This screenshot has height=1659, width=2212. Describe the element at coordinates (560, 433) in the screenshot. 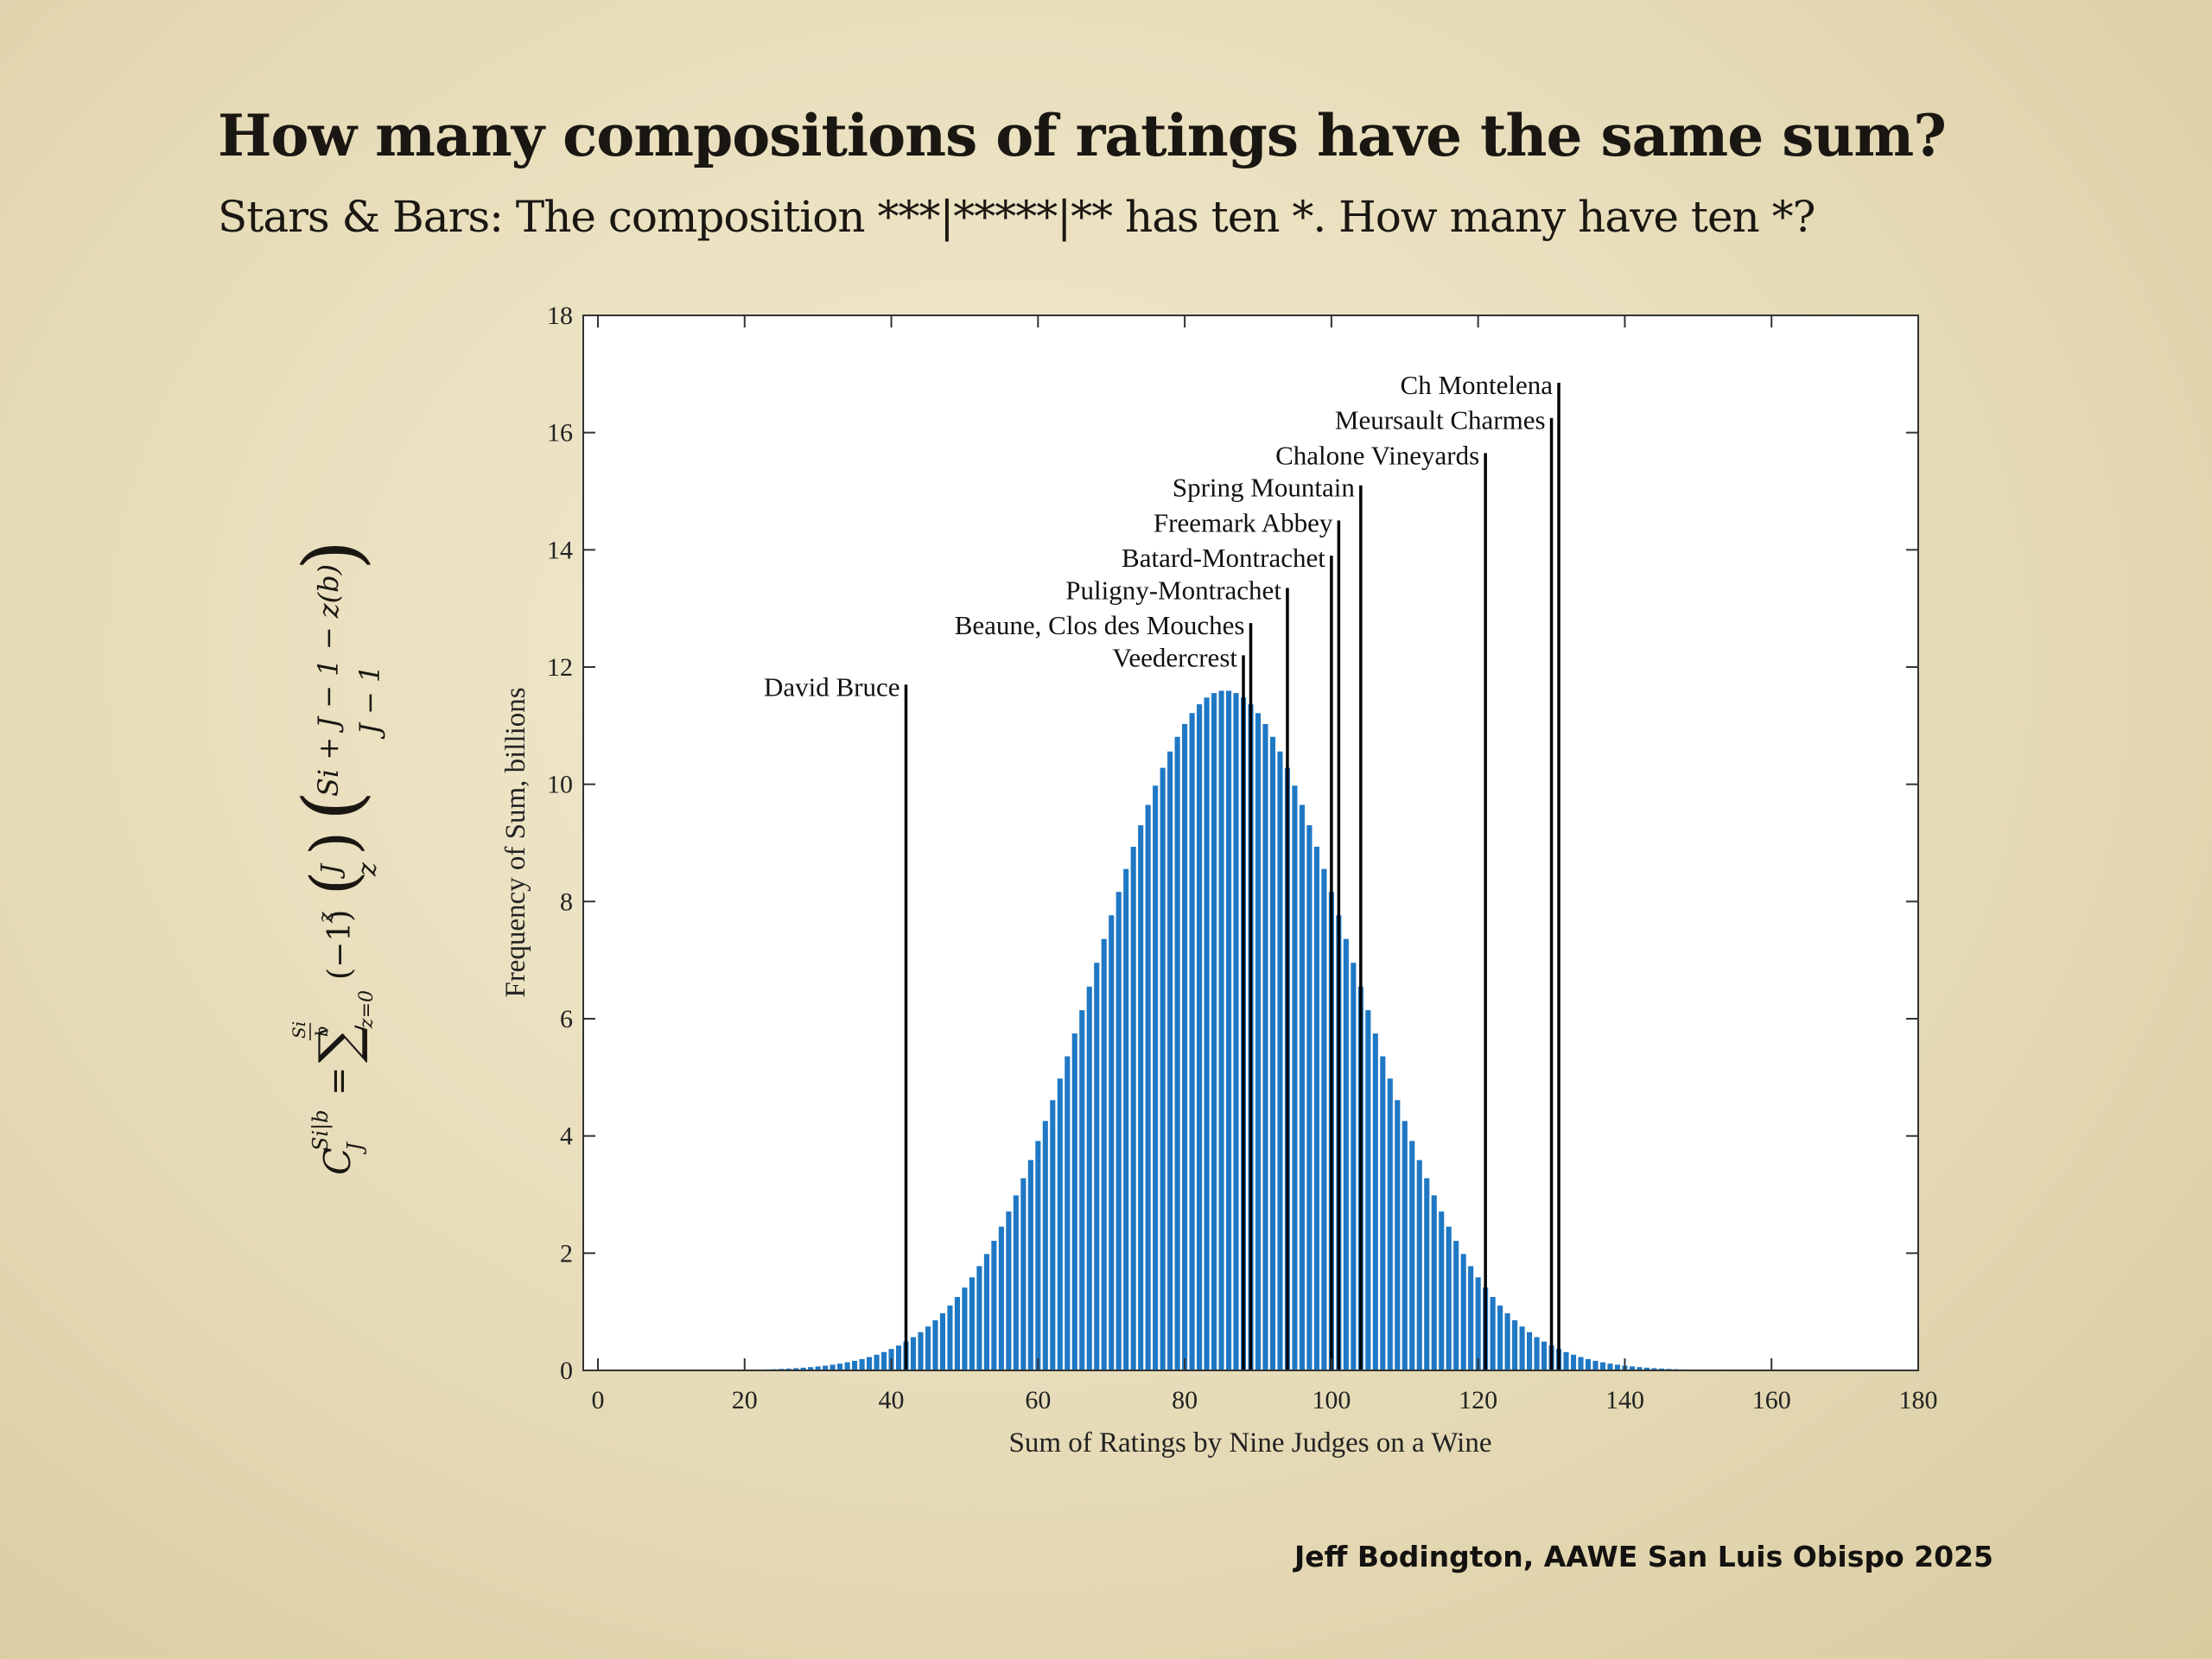

I see `y-tick-label: 16` at that location.